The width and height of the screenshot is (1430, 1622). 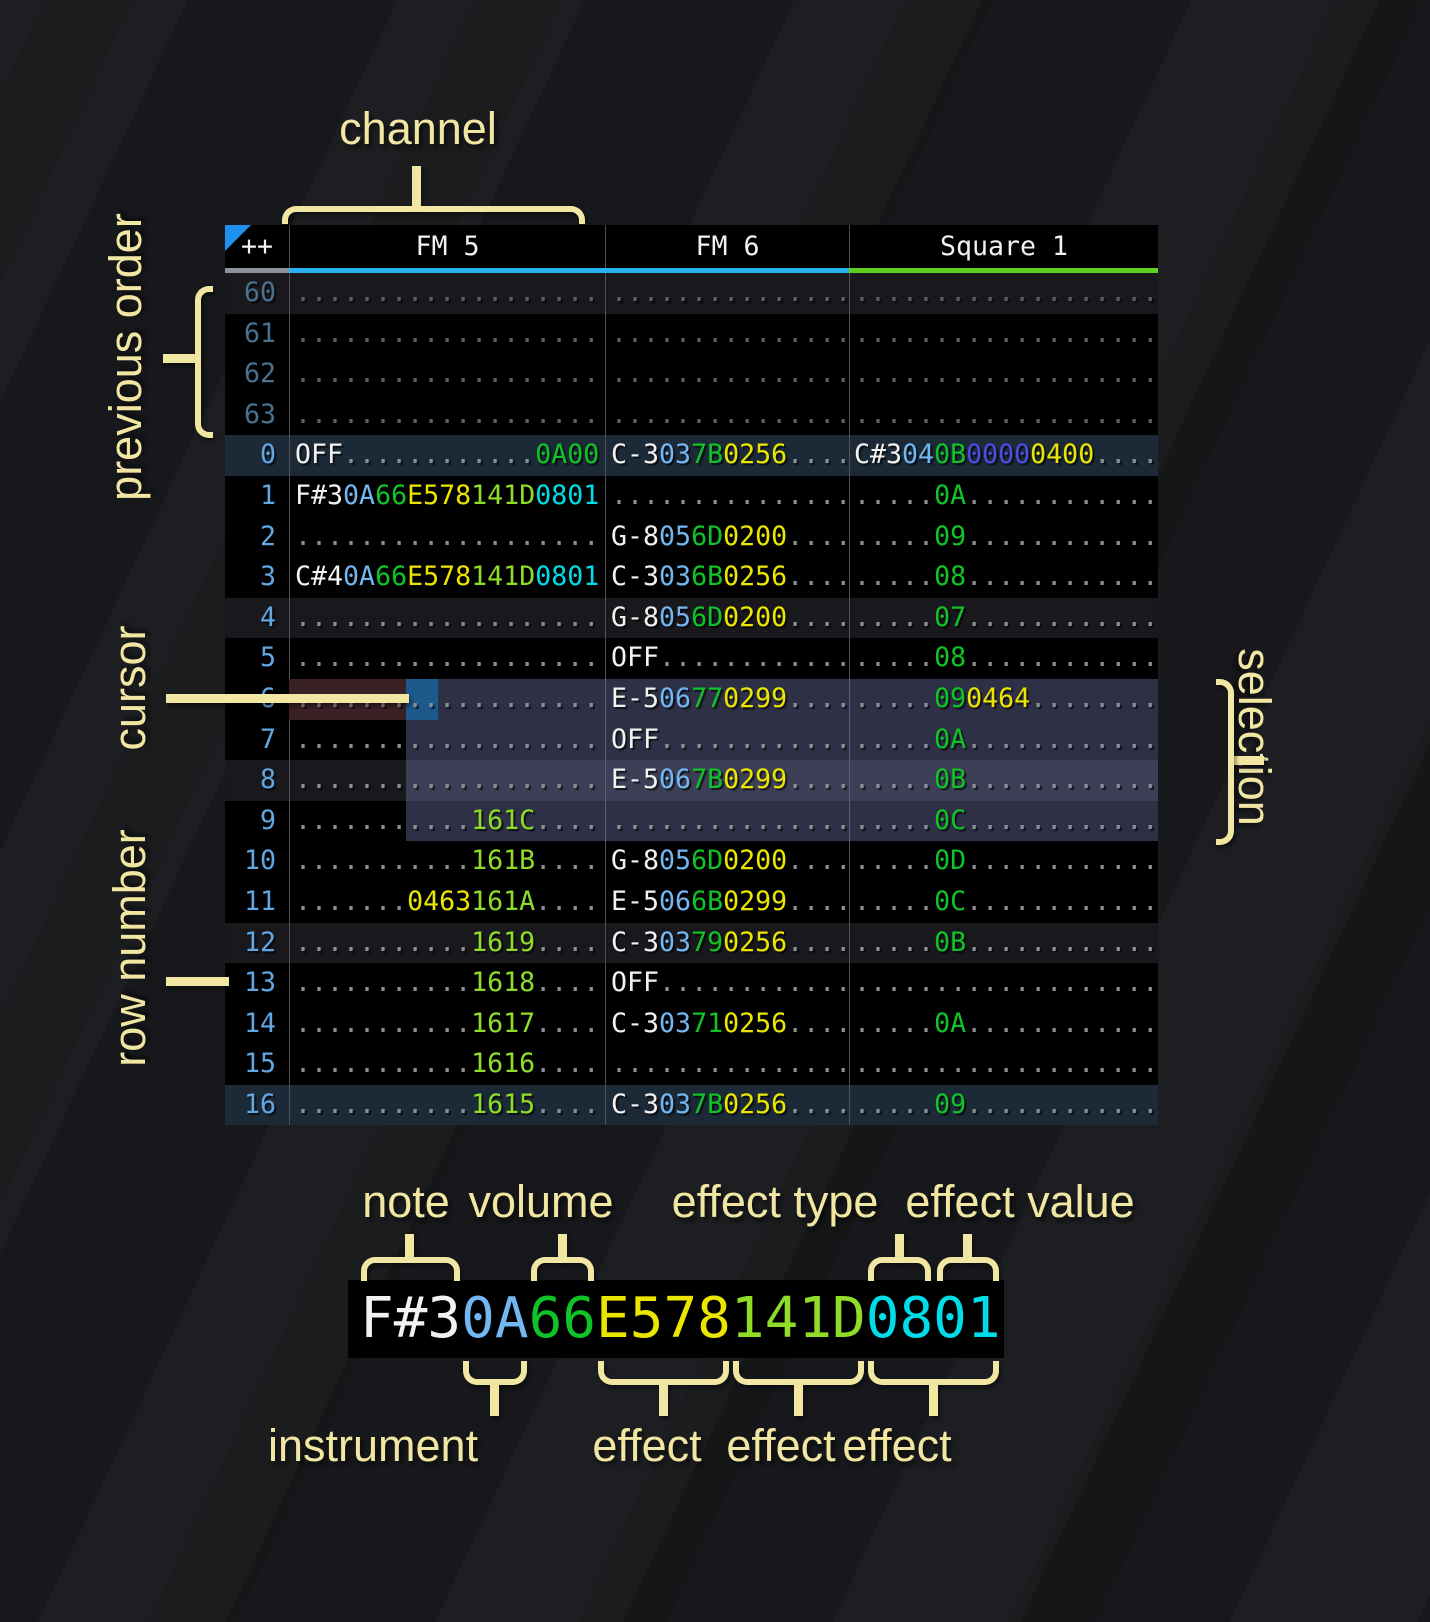 I want to click on pattern-corner-button: ++, so click(x=257, y=246).